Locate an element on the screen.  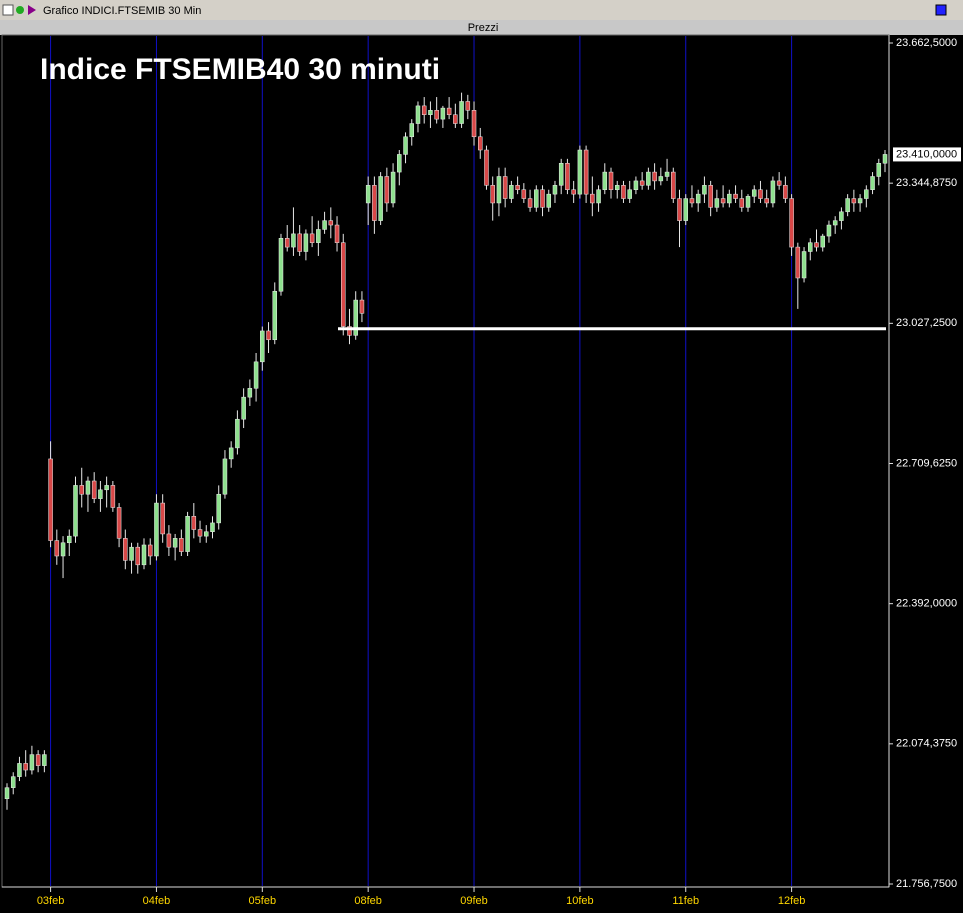
y-tick-label: 22.709,6250 is located at coordinates (926, 463).